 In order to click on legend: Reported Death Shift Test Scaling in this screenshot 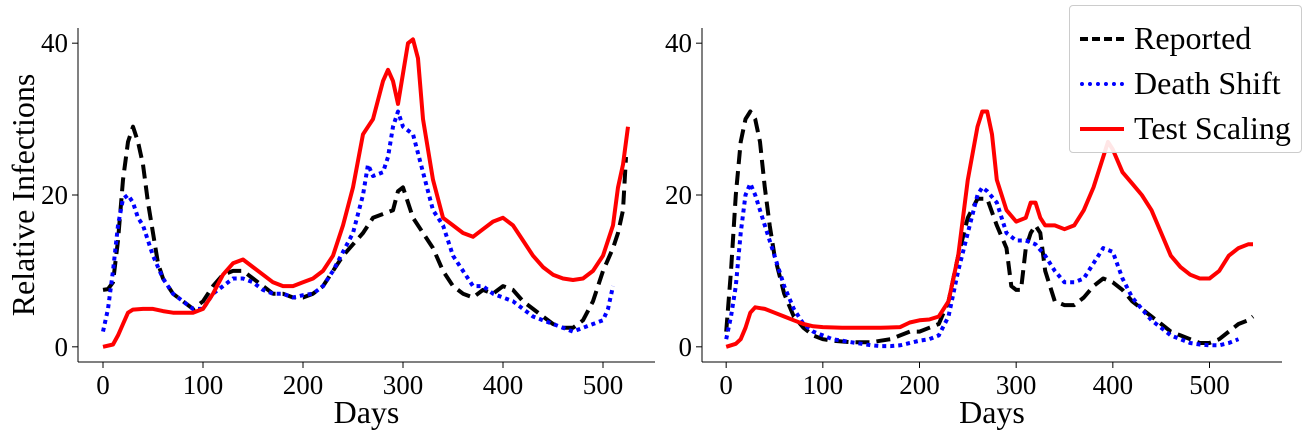, I will do `click(1185, 79)`.